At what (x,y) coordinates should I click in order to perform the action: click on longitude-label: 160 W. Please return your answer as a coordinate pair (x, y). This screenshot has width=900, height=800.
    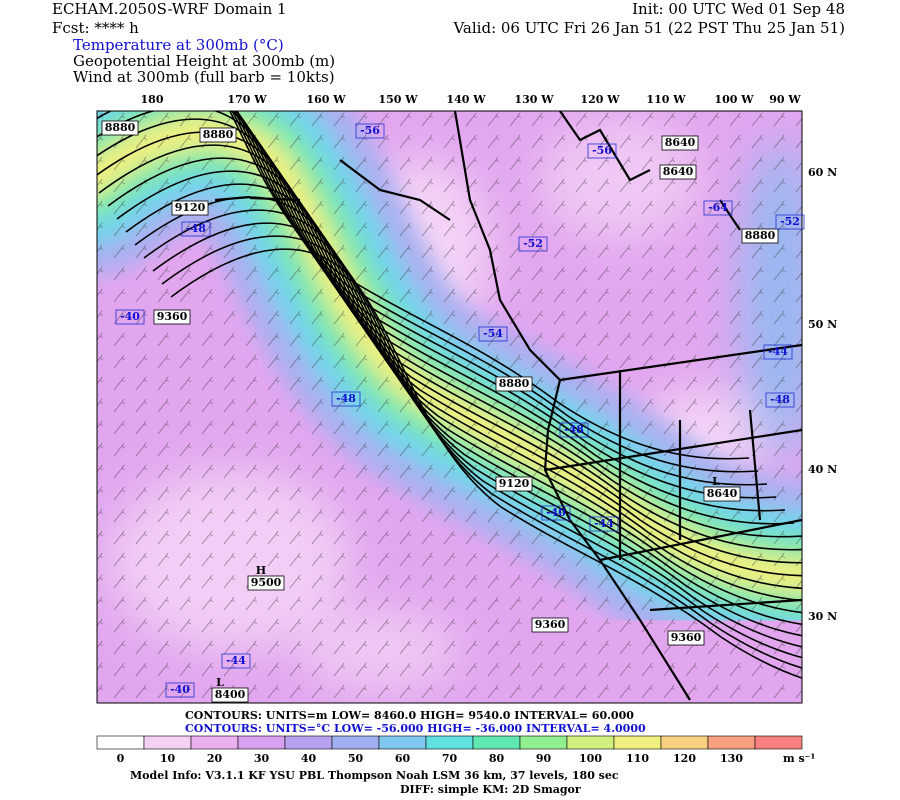
    Looking at the image, I should click on (326, 99).